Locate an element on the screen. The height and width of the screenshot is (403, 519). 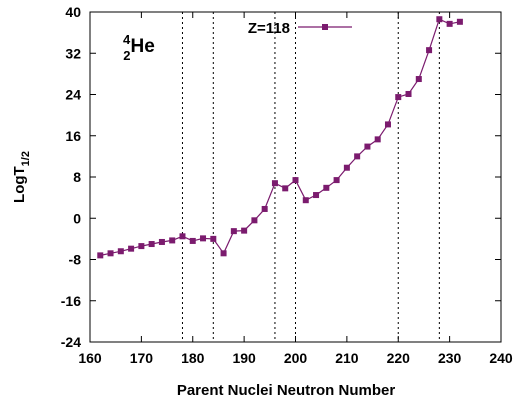
y-tick-label: -16 is located at coordinates (71, 301).